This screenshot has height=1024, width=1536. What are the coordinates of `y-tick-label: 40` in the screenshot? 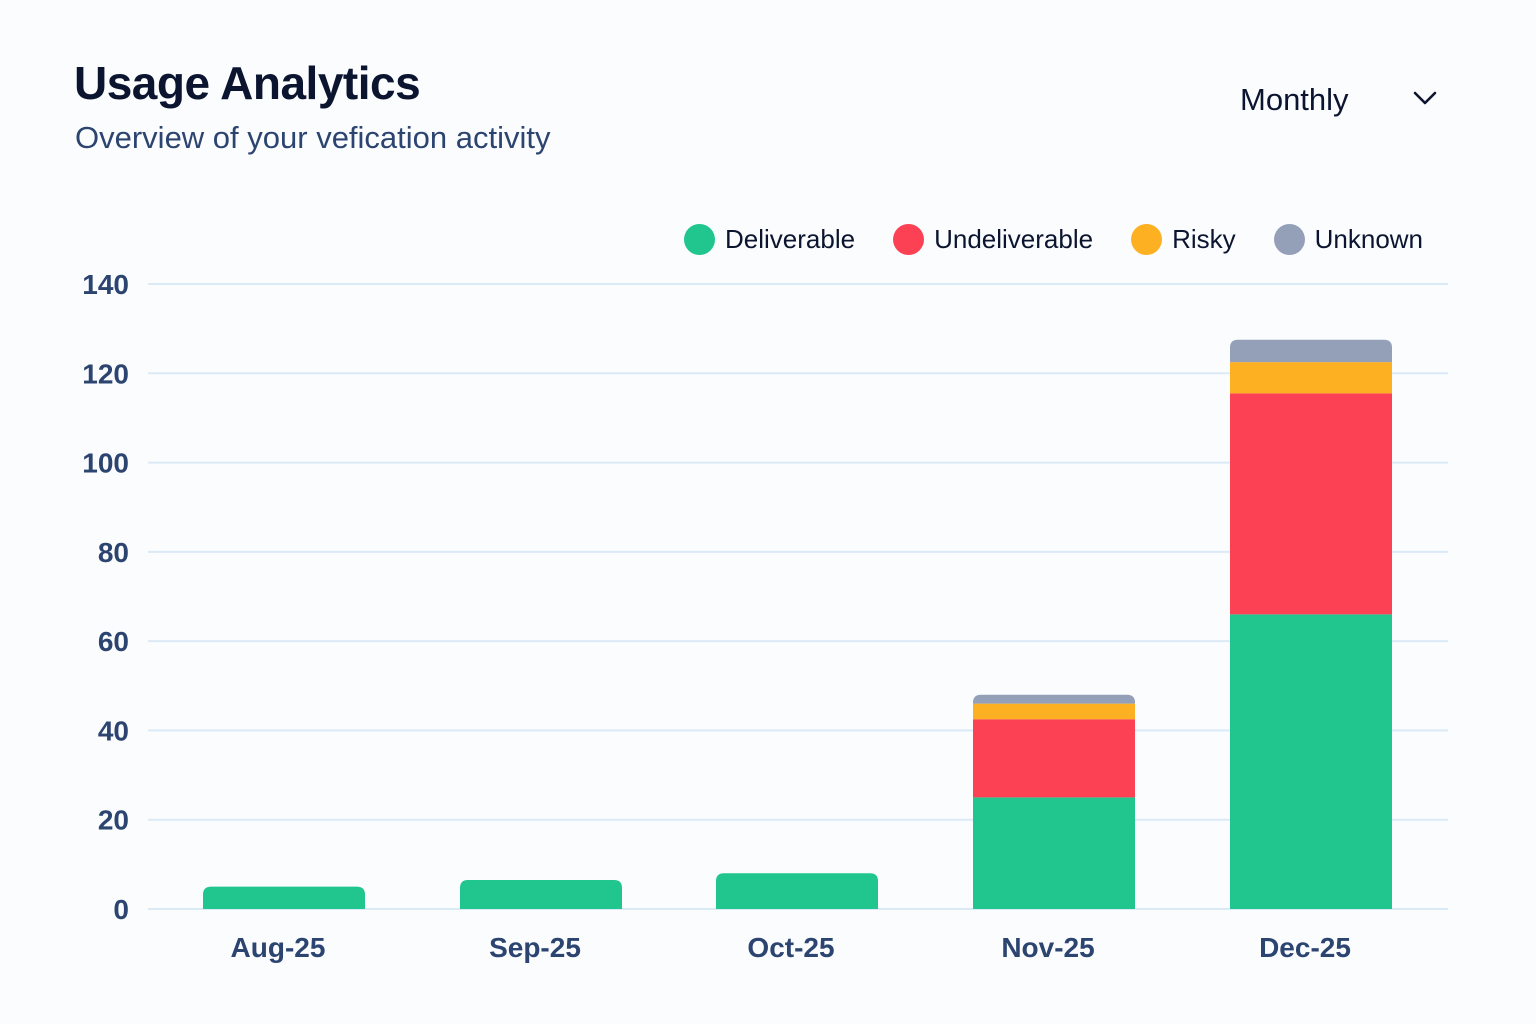 It's located at (113, 730).